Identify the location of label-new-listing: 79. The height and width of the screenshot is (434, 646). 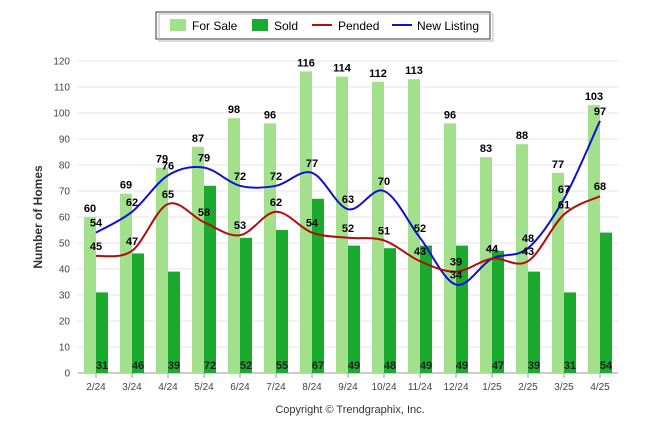
(204, 159).